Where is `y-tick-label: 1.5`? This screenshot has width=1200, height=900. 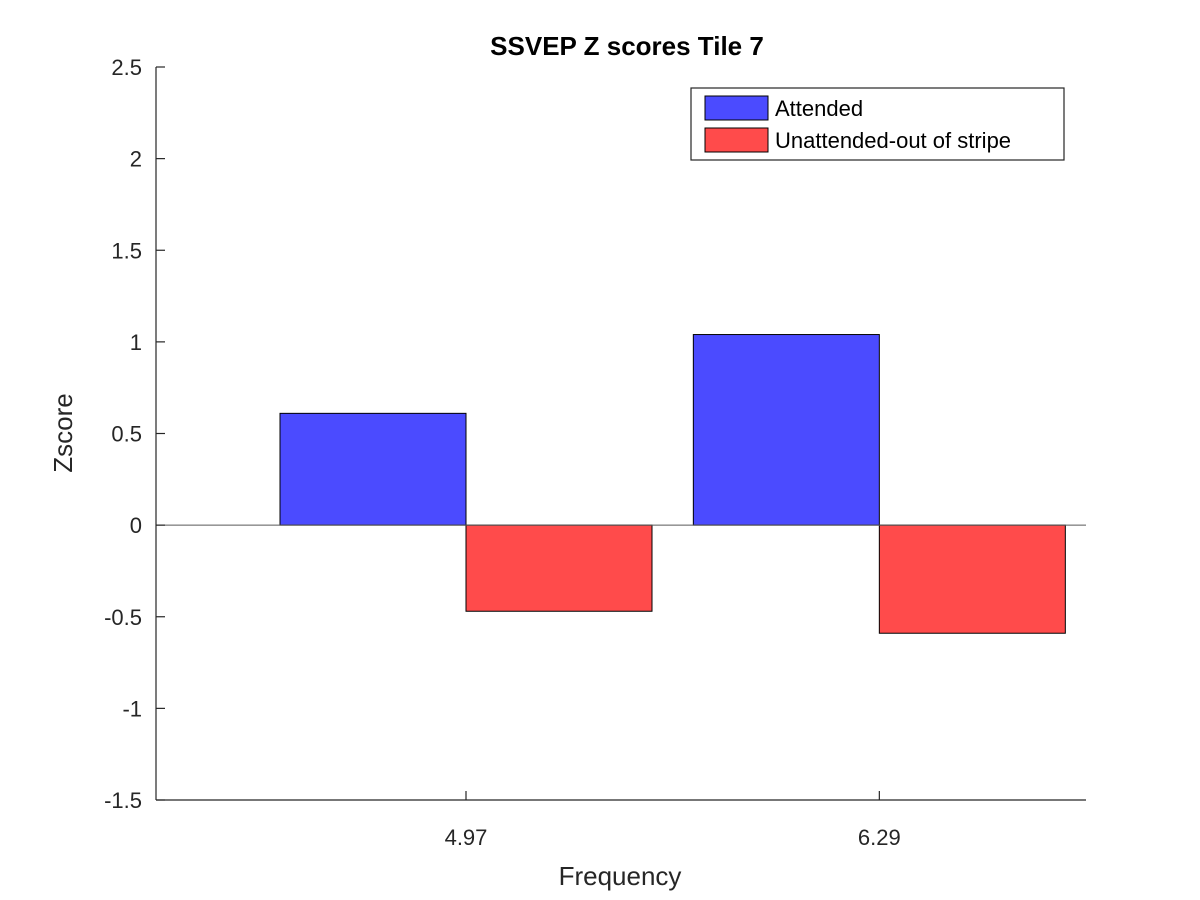
y-tick-label: 1.5 is located at coordinates (126, 250).